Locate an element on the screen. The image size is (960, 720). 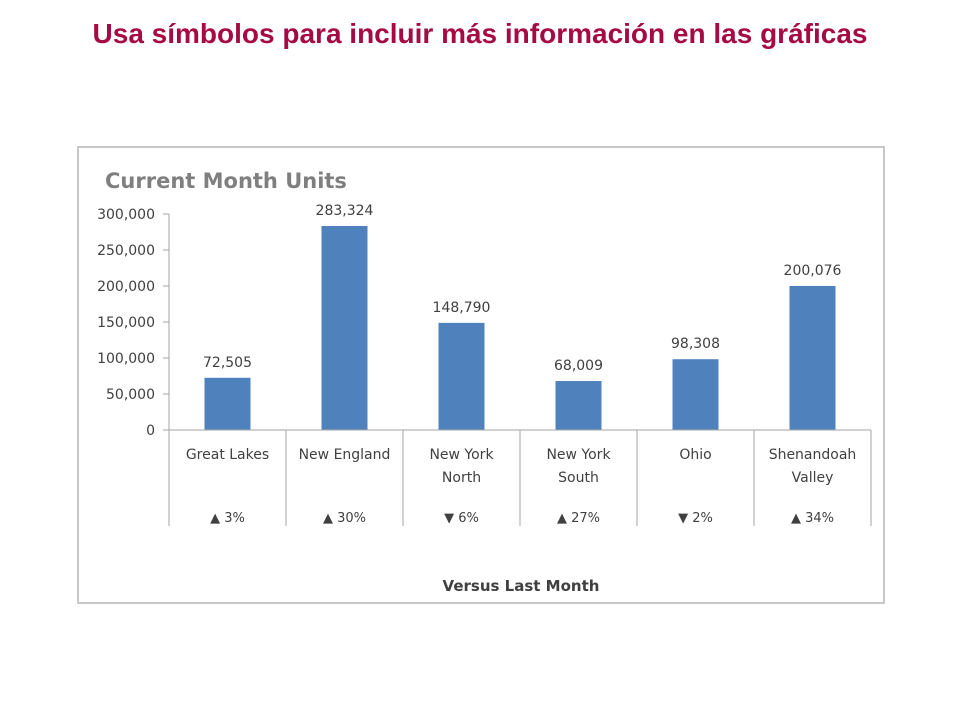
change-vs-last-month-label: ▼ 6% is located at coordinates (461, 518).